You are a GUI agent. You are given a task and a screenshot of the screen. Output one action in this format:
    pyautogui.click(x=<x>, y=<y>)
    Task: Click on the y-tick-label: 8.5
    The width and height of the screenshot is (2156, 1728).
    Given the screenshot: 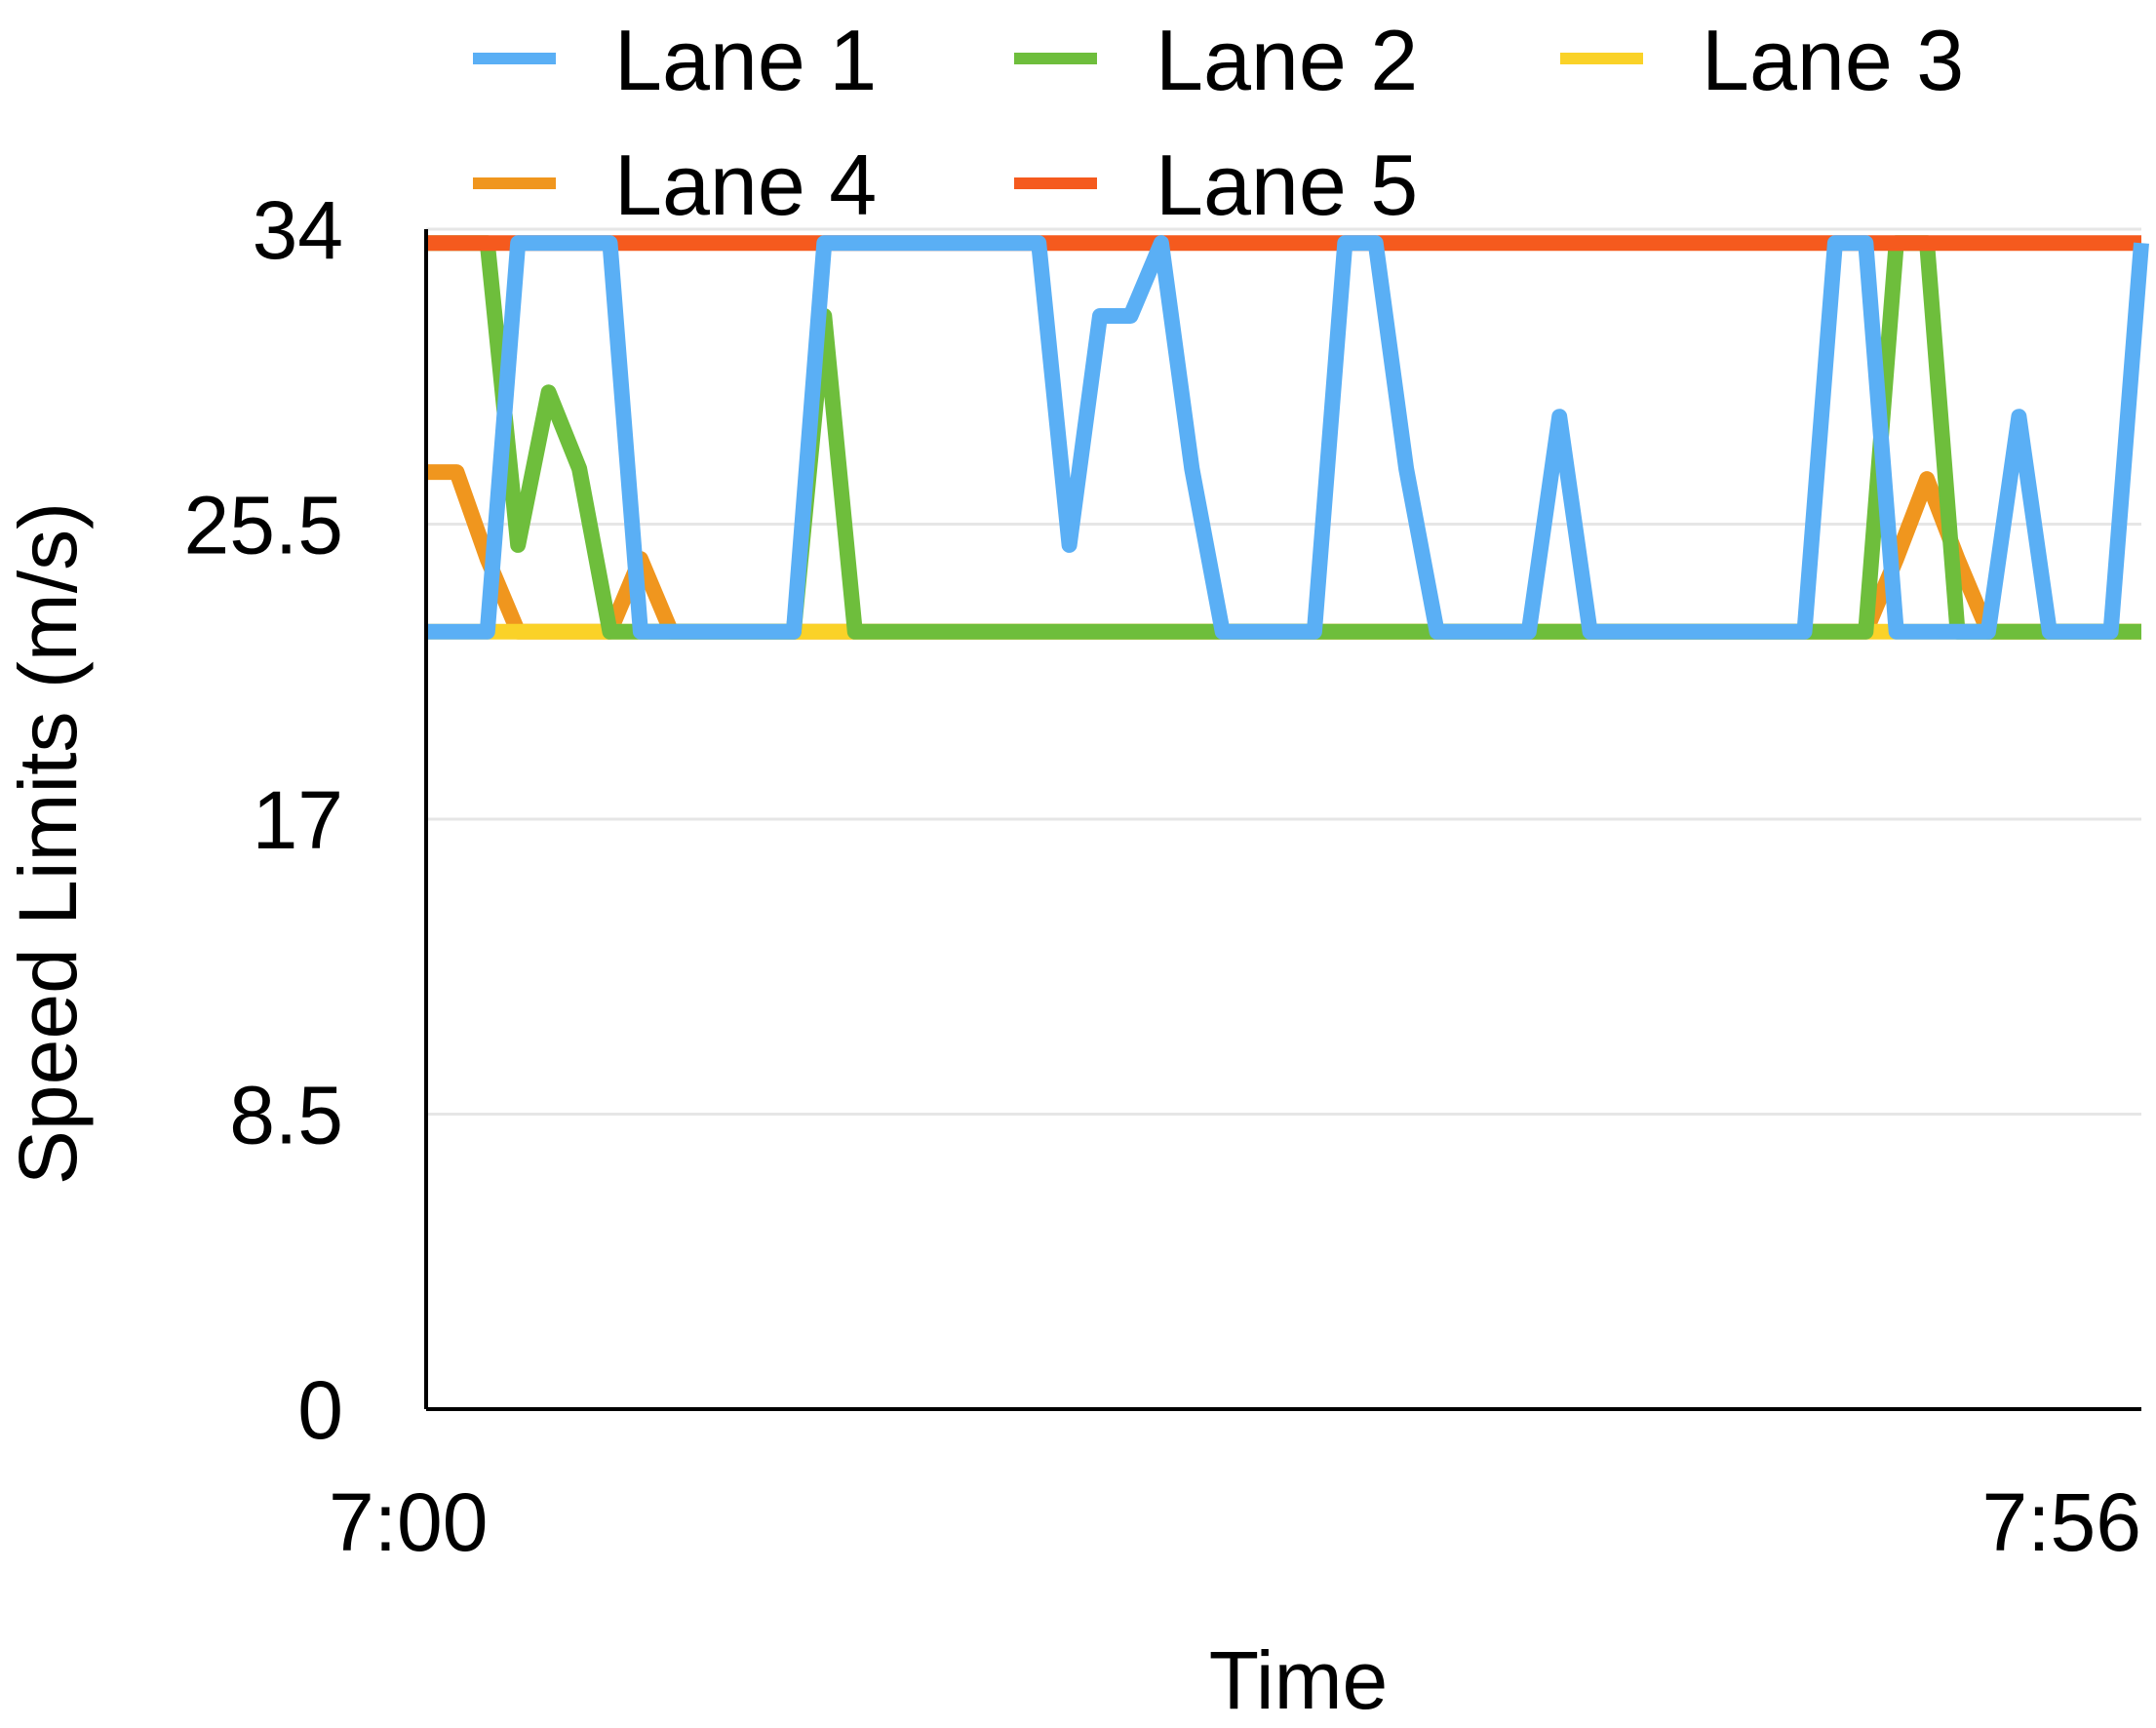 What is the action you would take?
    pyautogui.click(x=286, y=1115)
    